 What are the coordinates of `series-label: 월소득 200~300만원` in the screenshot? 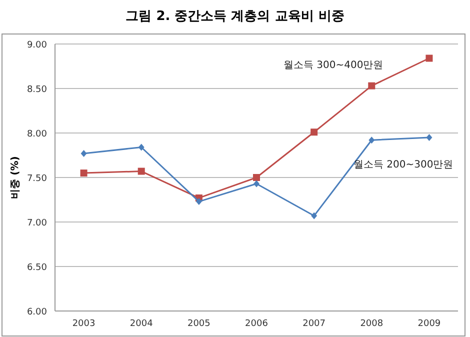 It's located at (403, 164).